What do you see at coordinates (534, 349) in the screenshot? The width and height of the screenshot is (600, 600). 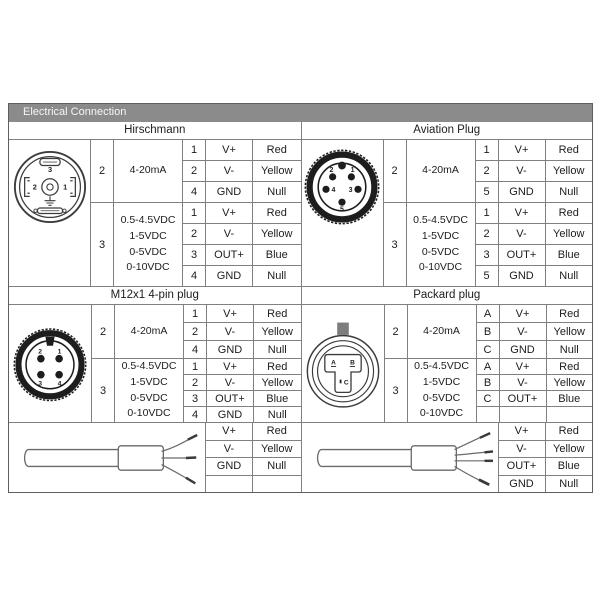 I see `table-row: C GND Null` at bounding box center [534, 349].